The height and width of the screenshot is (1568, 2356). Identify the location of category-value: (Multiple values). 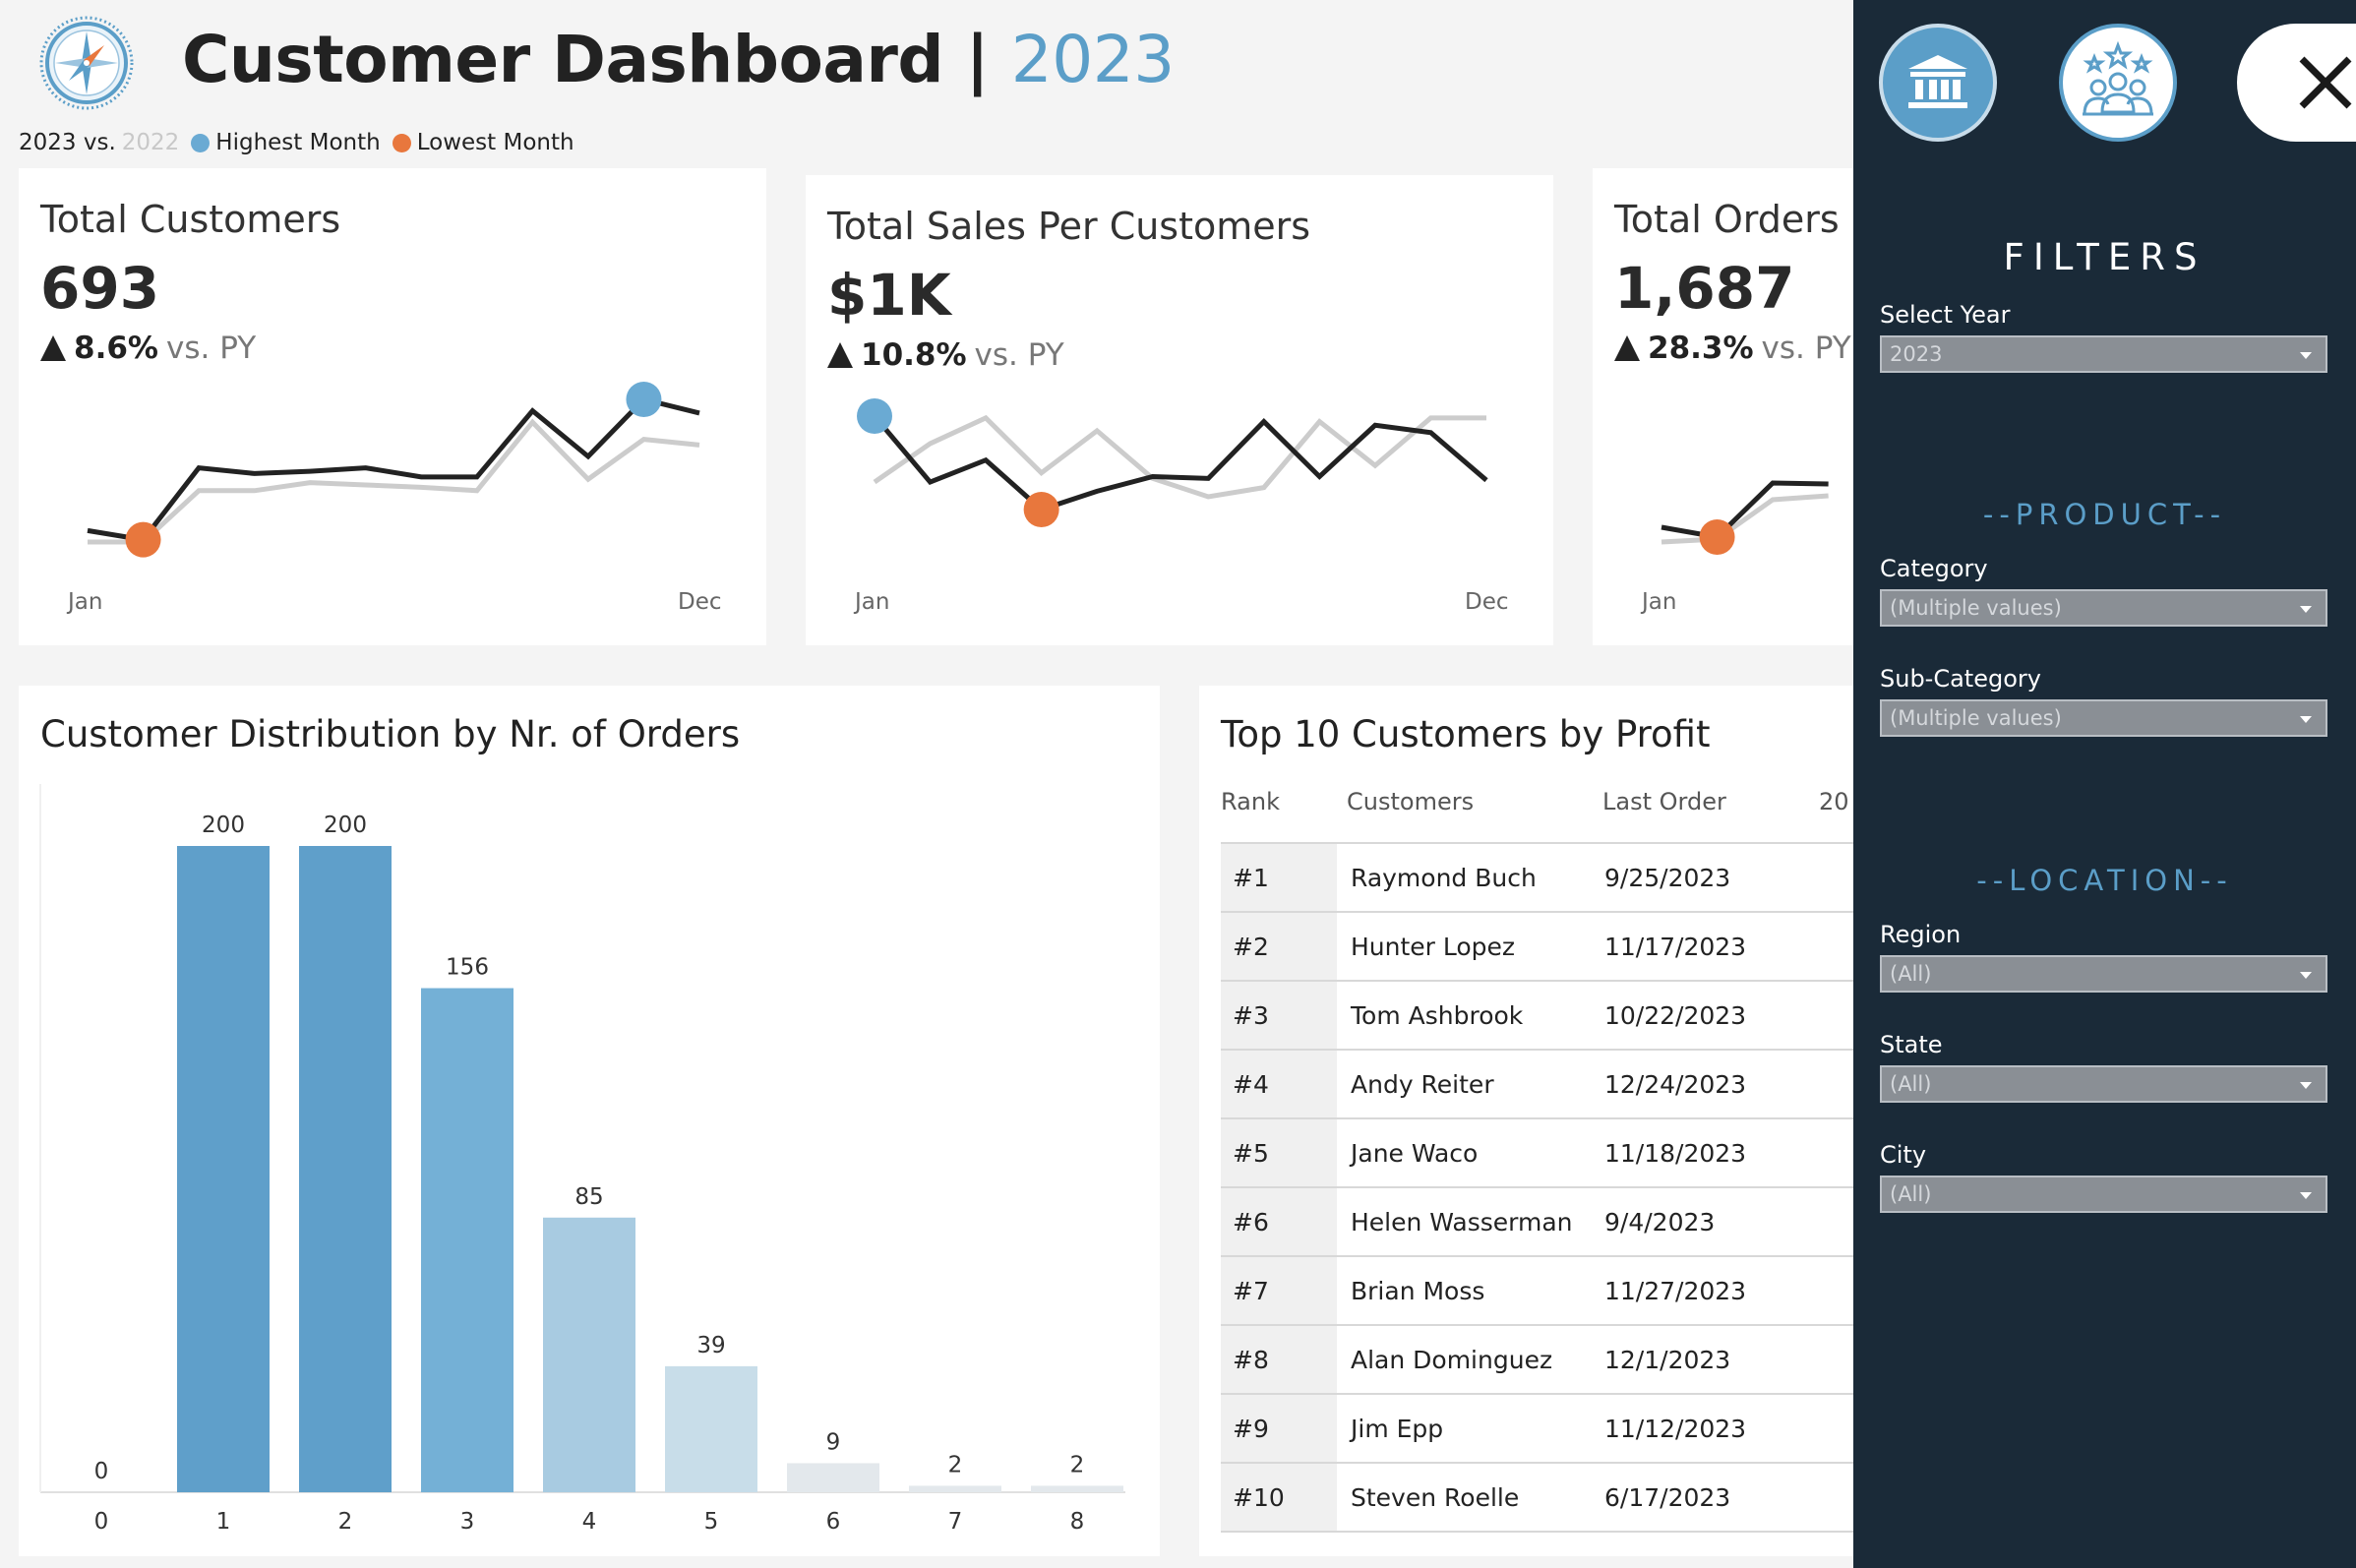
(1976, 608).